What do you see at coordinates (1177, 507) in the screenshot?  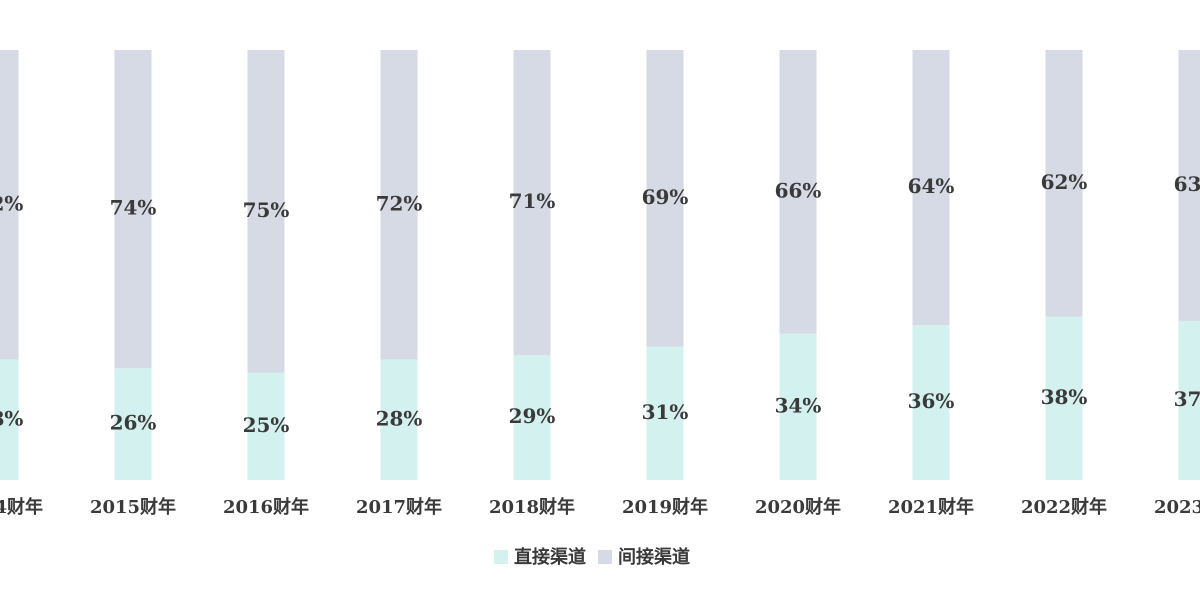 I see `x-tick-label: 2023财年` at bounding box center [1177, 507].